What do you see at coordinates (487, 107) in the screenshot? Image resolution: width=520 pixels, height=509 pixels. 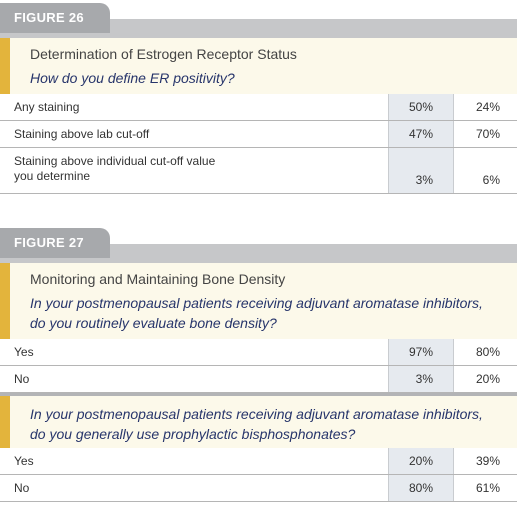 I see `value: 24%` at bounding box center [487, 107].